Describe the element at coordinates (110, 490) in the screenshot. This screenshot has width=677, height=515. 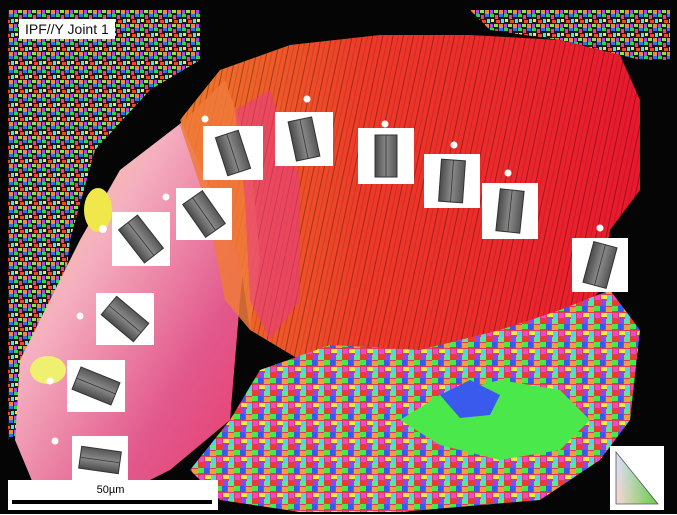
I see `scale-bar-label: 50µm` at that location.